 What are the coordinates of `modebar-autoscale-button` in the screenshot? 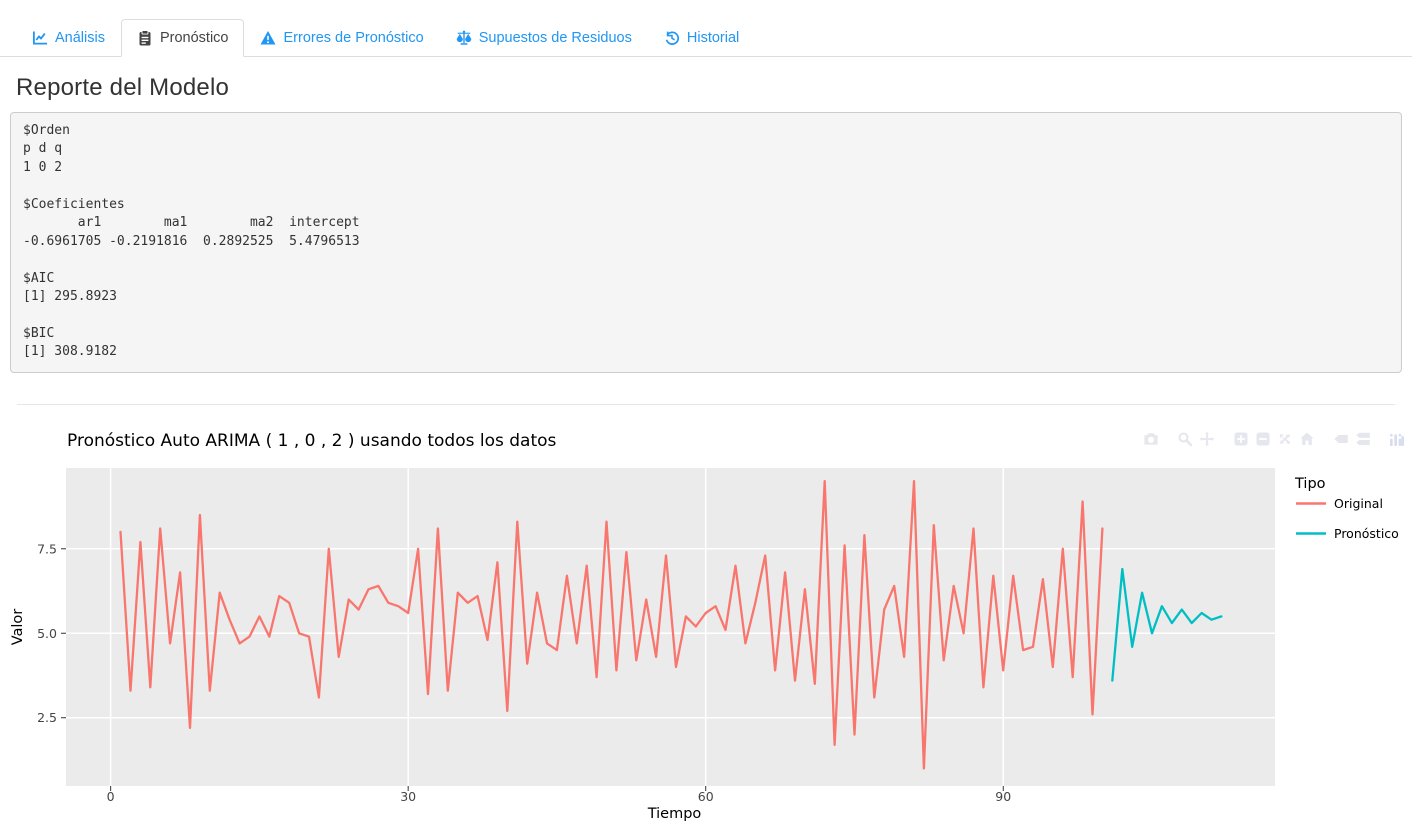 It's located at (1285, 439).